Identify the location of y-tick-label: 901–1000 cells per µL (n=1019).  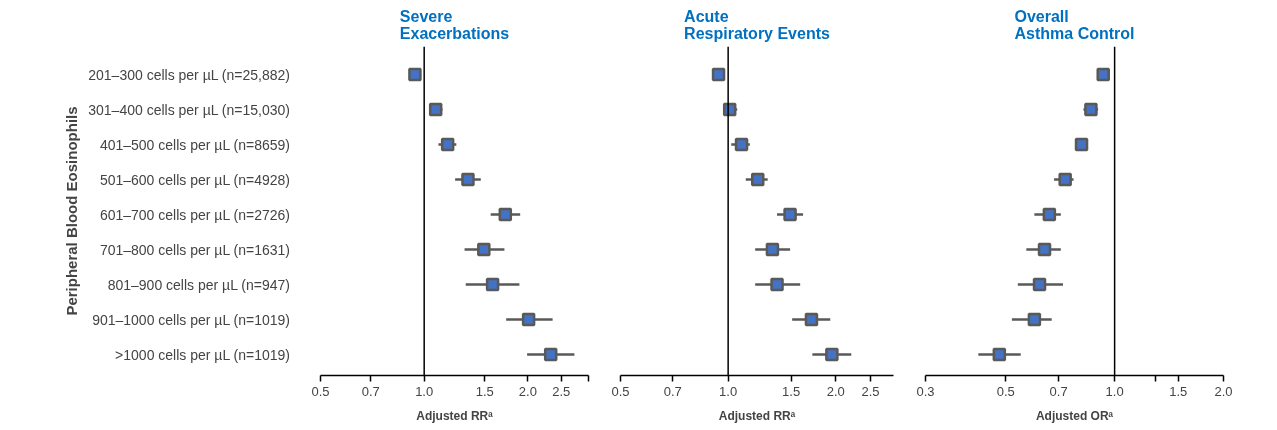
(191, 319).